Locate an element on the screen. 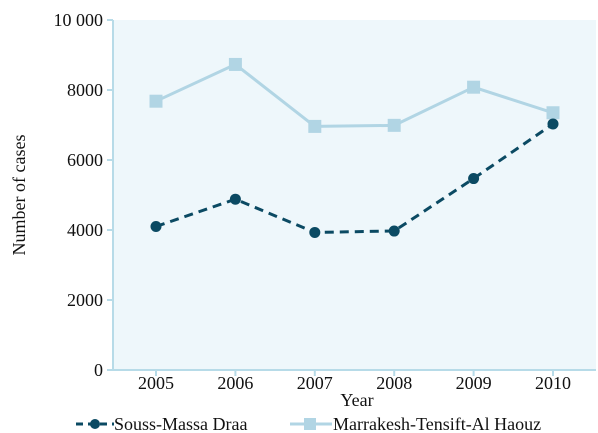 Image resolution: width=598 pixels, height=433 pixels. legend-item-marrakesh-tensift-al-haouz: Marrakesh-Tensift-Al Haouz is located at coordinates (415, 423).